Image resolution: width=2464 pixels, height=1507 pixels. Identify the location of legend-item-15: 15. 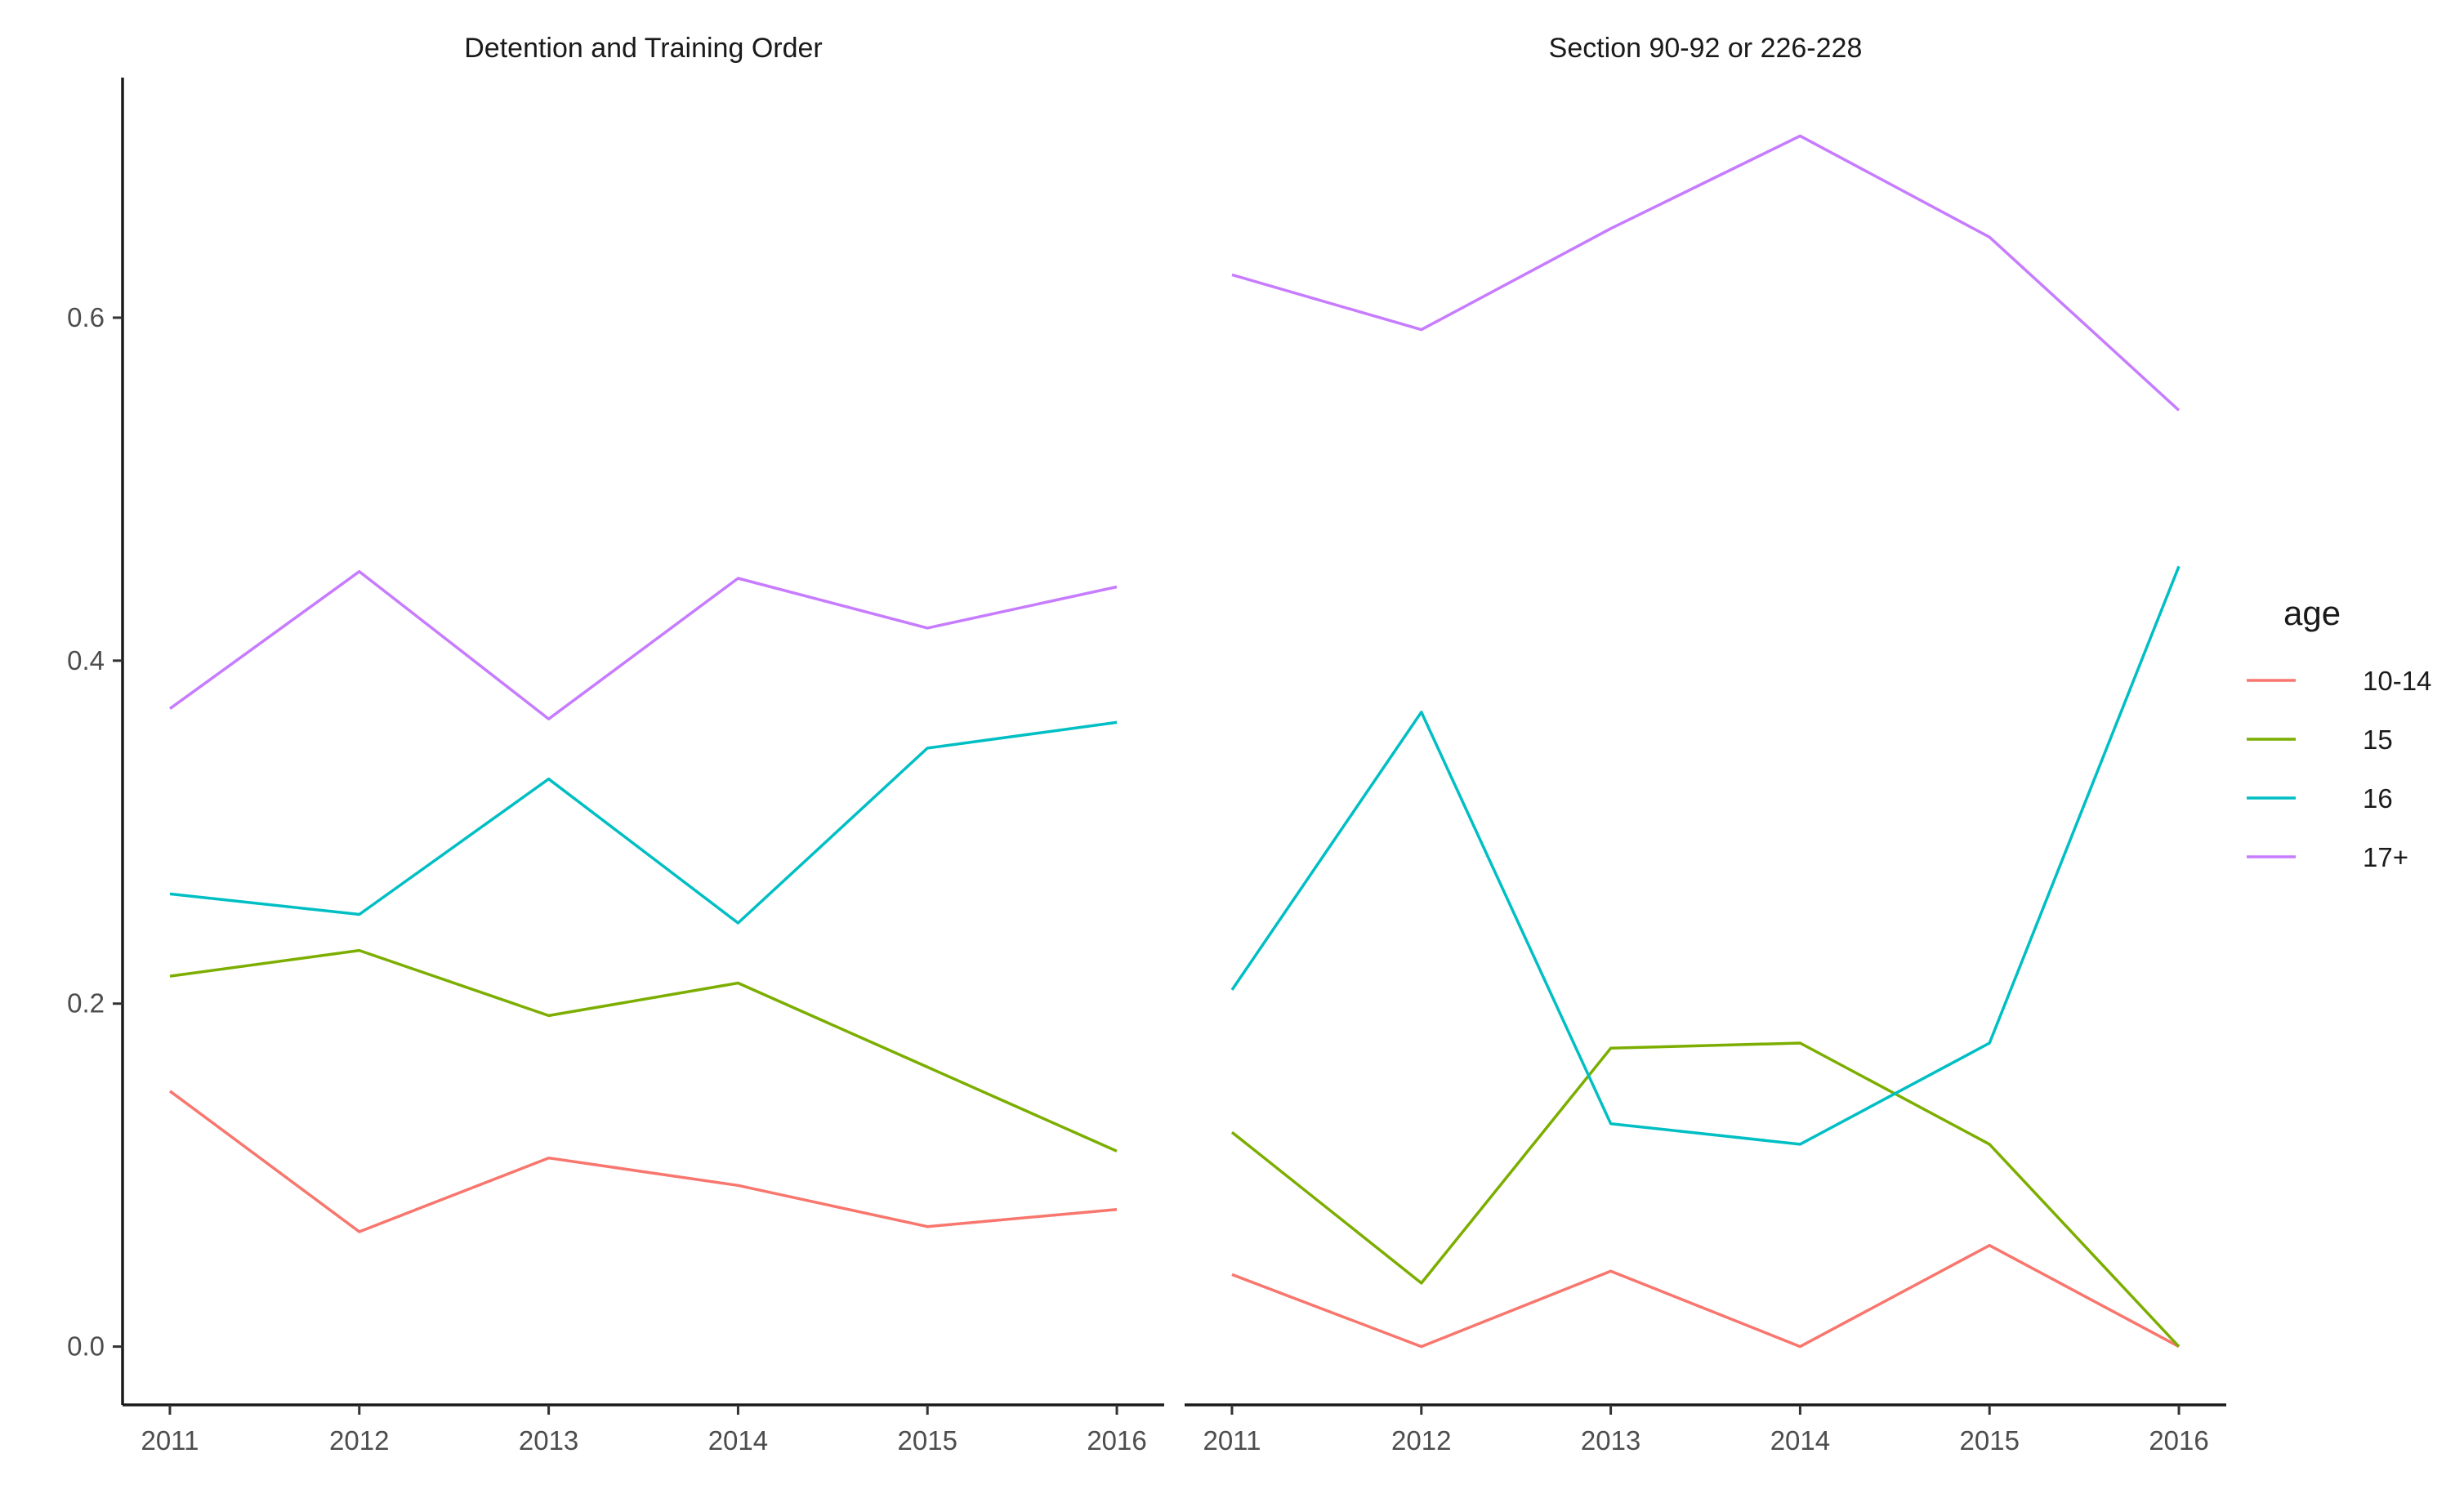
(2320, 740).